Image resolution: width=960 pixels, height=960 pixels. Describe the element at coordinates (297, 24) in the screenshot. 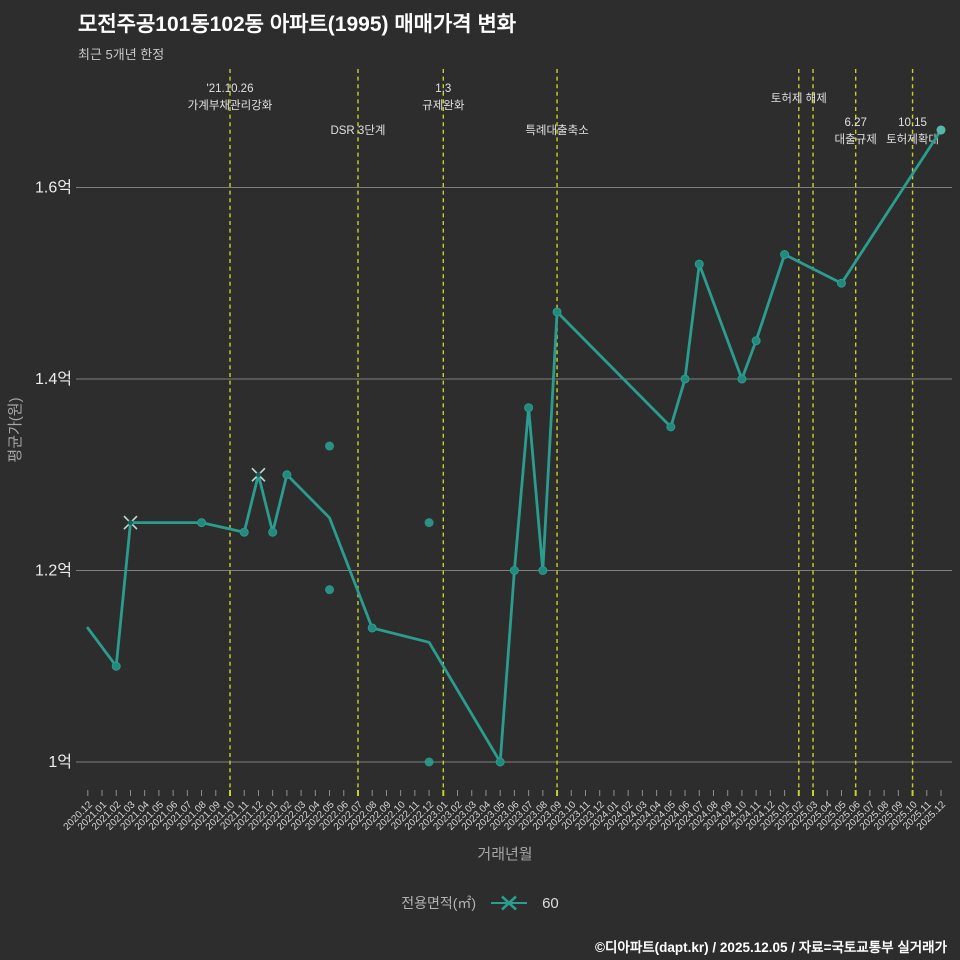

I see `chart-title: 모전주공101동102동 아파트(1995) 매매가격 변화` at that location.